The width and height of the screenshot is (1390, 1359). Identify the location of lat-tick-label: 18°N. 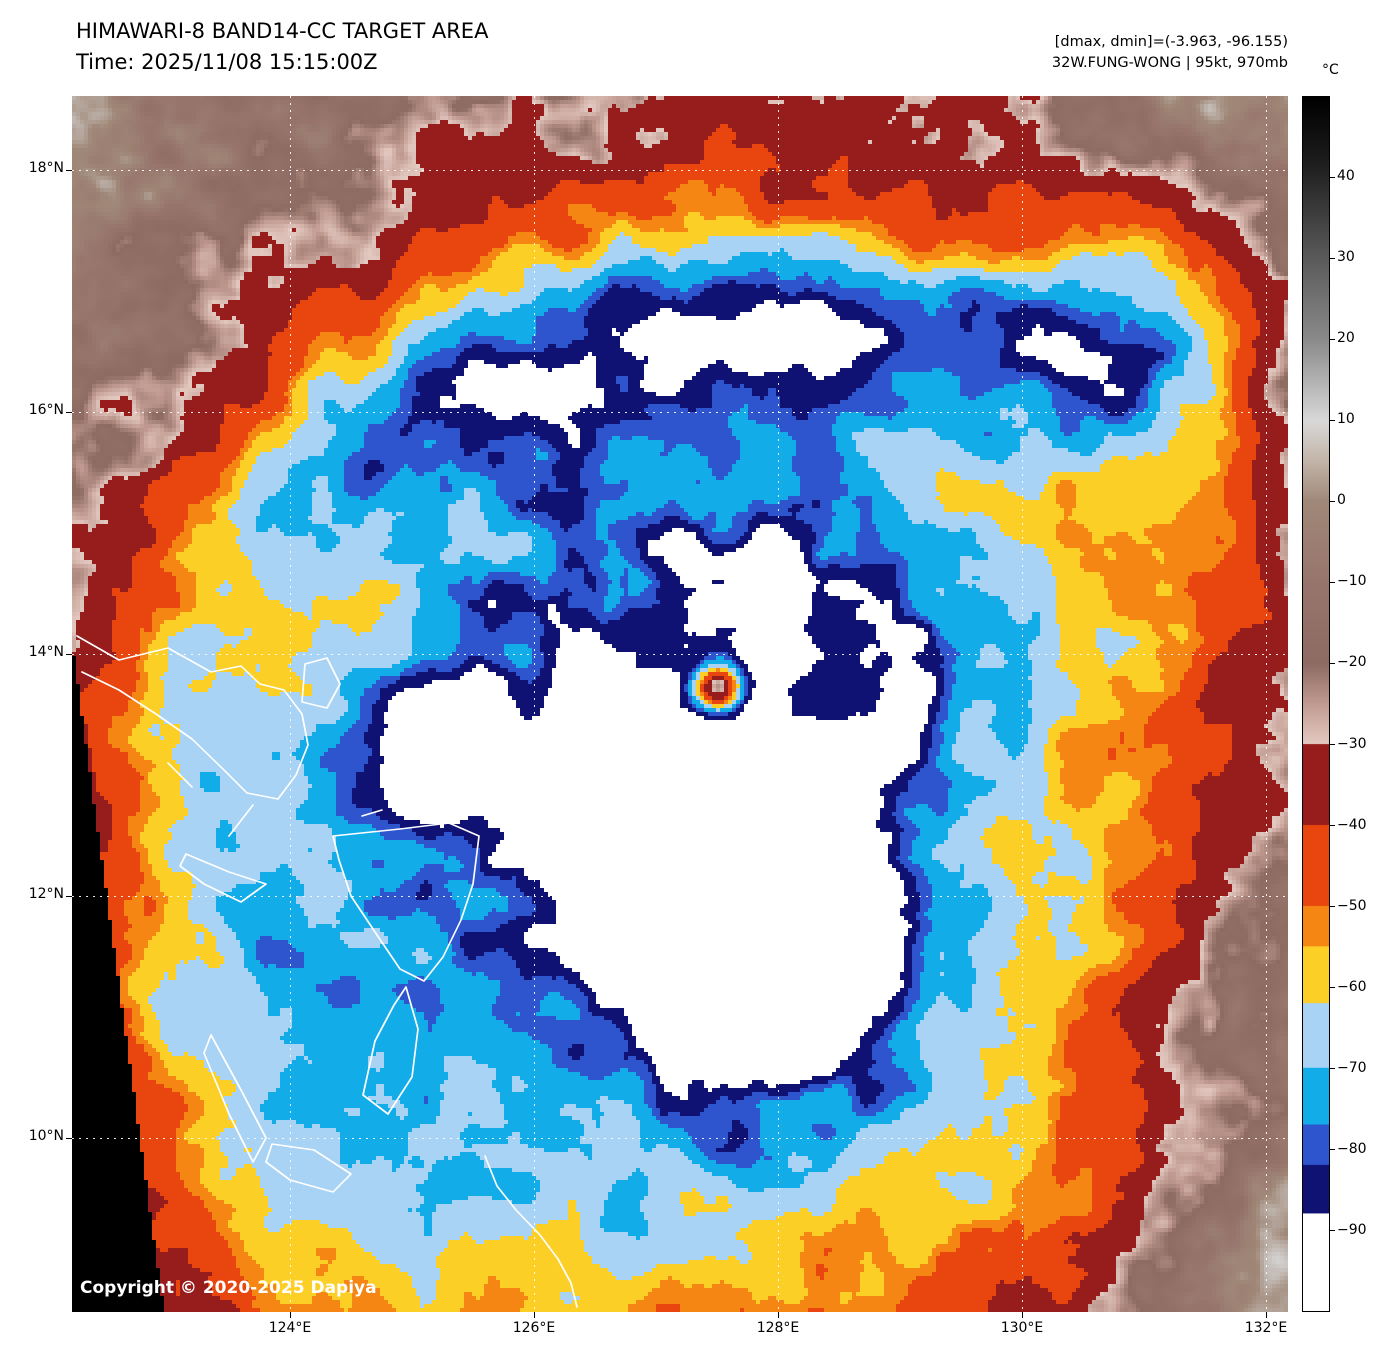
(46, 168).